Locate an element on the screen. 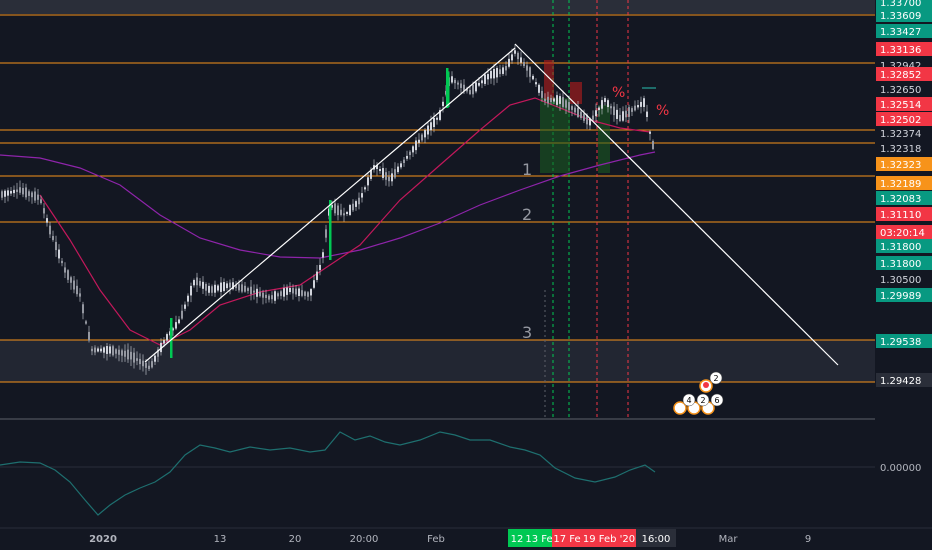 The width and height of the screenshot is (932, 550). event-badges: 2 4 2 6 is located at coordinates (698, 393).